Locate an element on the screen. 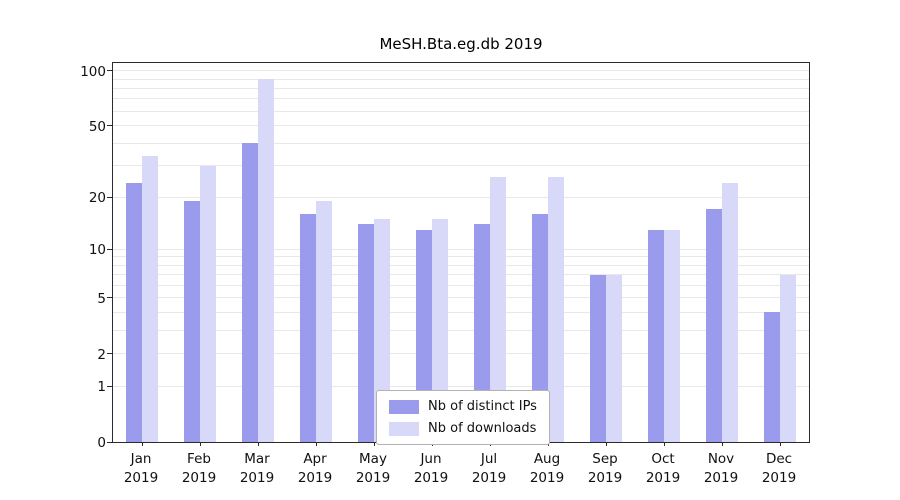 The image size is (900, 500). bar-downloads-jul is located at coordinates (498, 309).